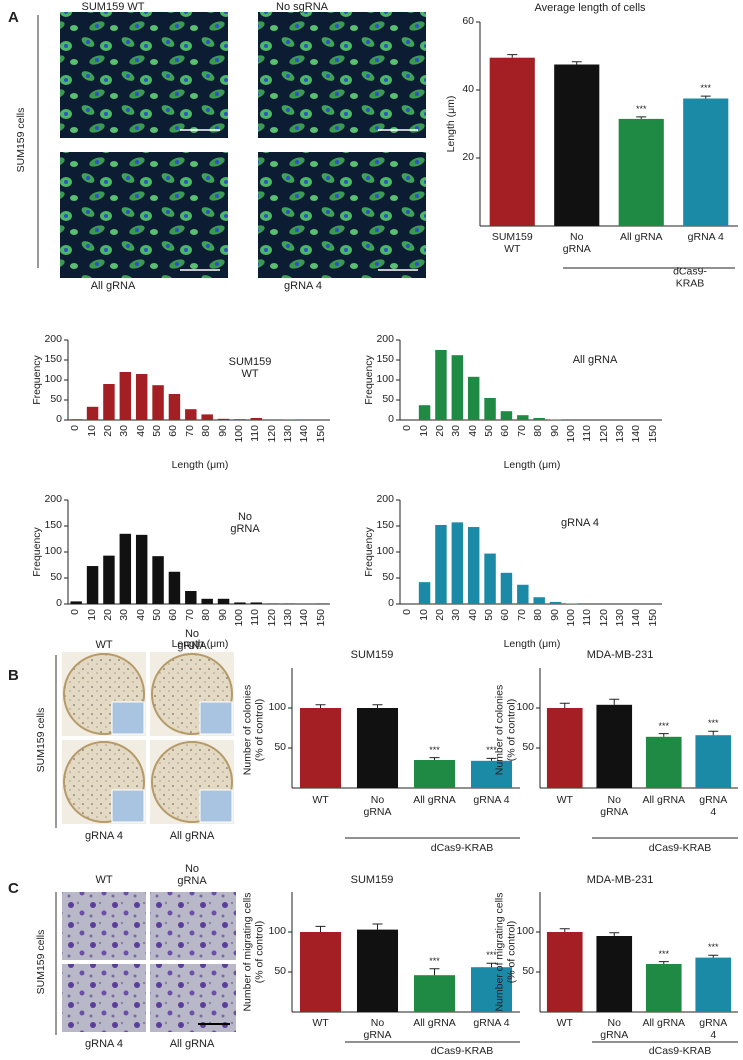 This screenshot has height=1060, width=743. Describe the element at coordinates (603, 434) in the screenshot. I see `x-tick-label: 120` at that location.